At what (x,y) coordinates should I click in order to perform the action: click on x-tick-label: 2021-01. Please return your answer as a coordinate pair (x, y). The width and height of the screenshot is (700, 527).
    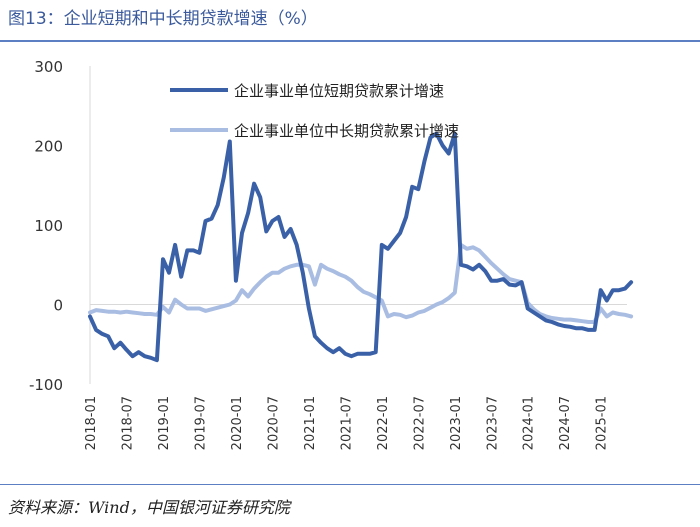
    Looking at the image, I should click on (310, 423).